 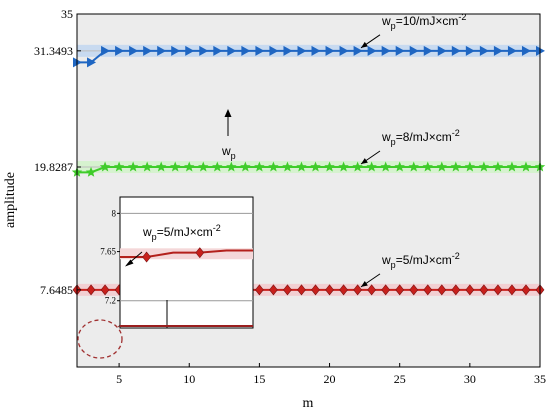 What do you see at coordinates (53, 167) in the screenshot?
I see `y-tick-label: 19.8287` at bounding box center [53, 167].